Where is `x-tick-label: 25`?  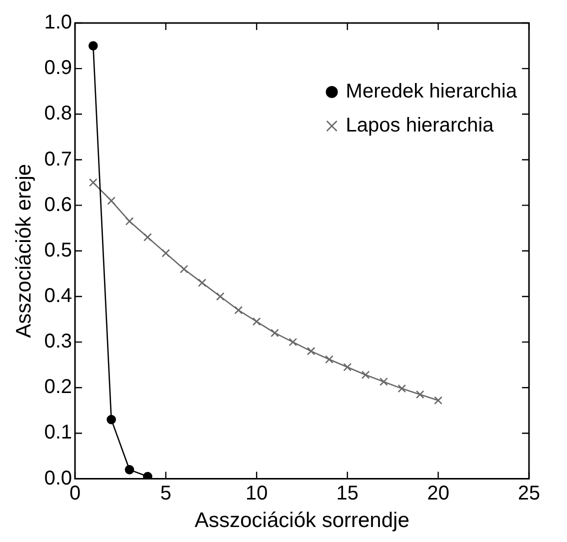 x-tick-label: 25 is located at coordinates (529, 493).